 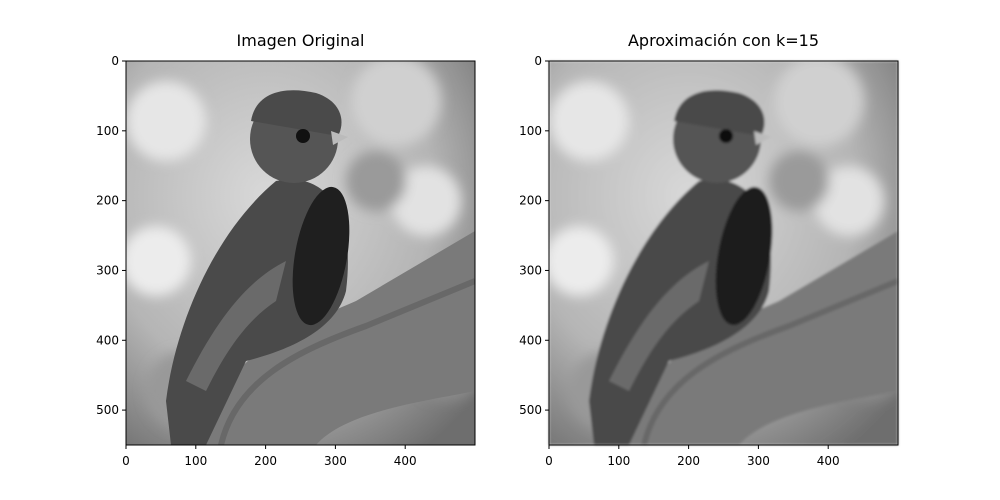 I want to click on panel-title: Imagen Original, so click(x=301, y=40).